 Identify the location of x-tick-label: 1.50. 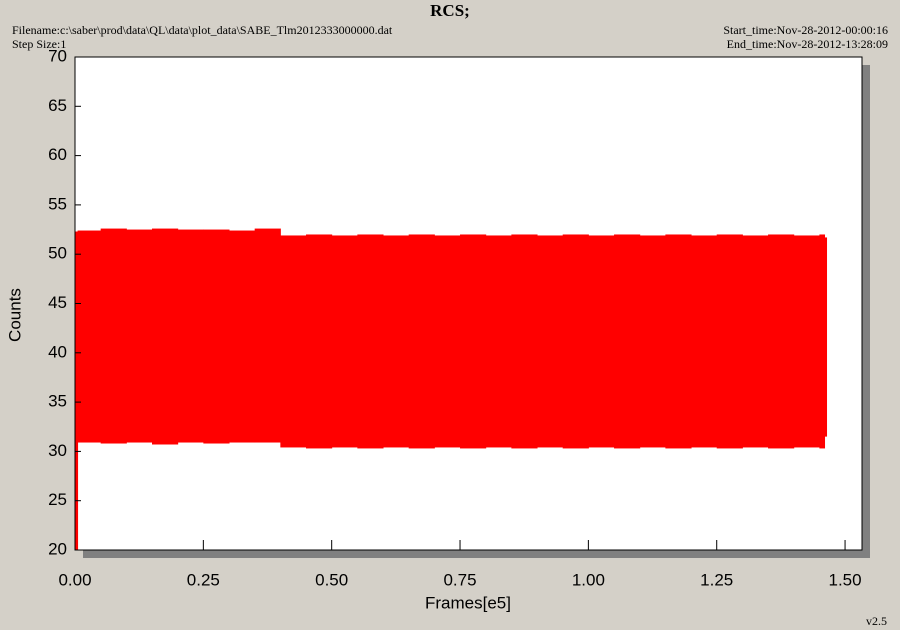
(845, 579).